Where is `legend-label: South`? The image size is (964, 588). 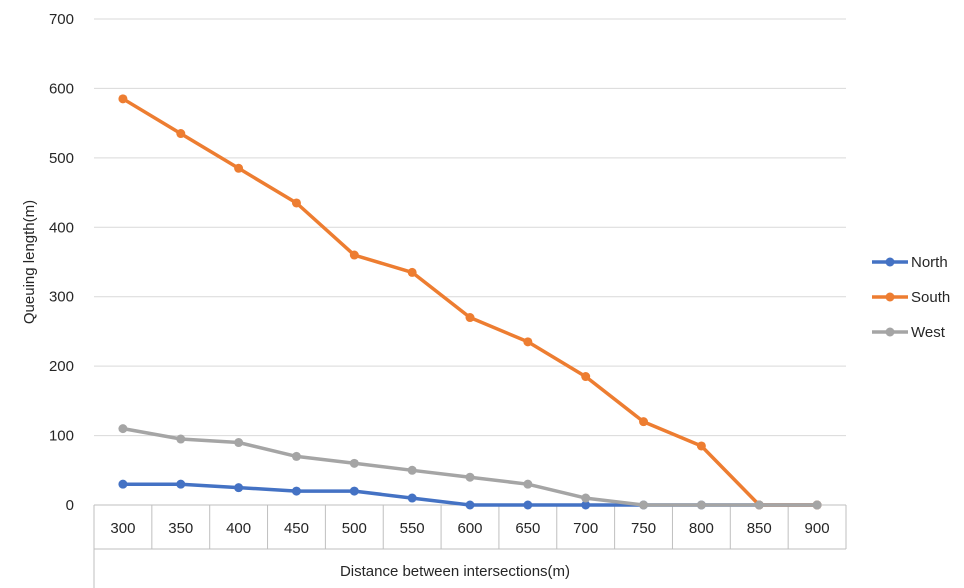 legend-label: South is located at coordinates (930, 297).